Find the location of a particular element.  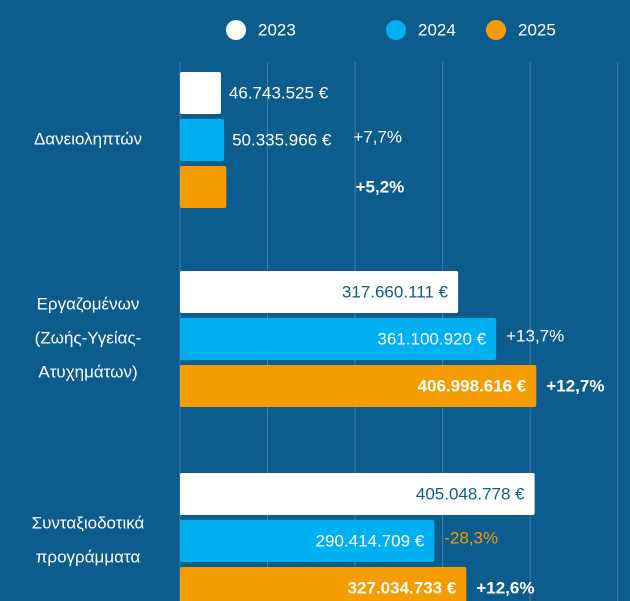

category-label: Εργαζομένων is located at coordinates (88, 303).